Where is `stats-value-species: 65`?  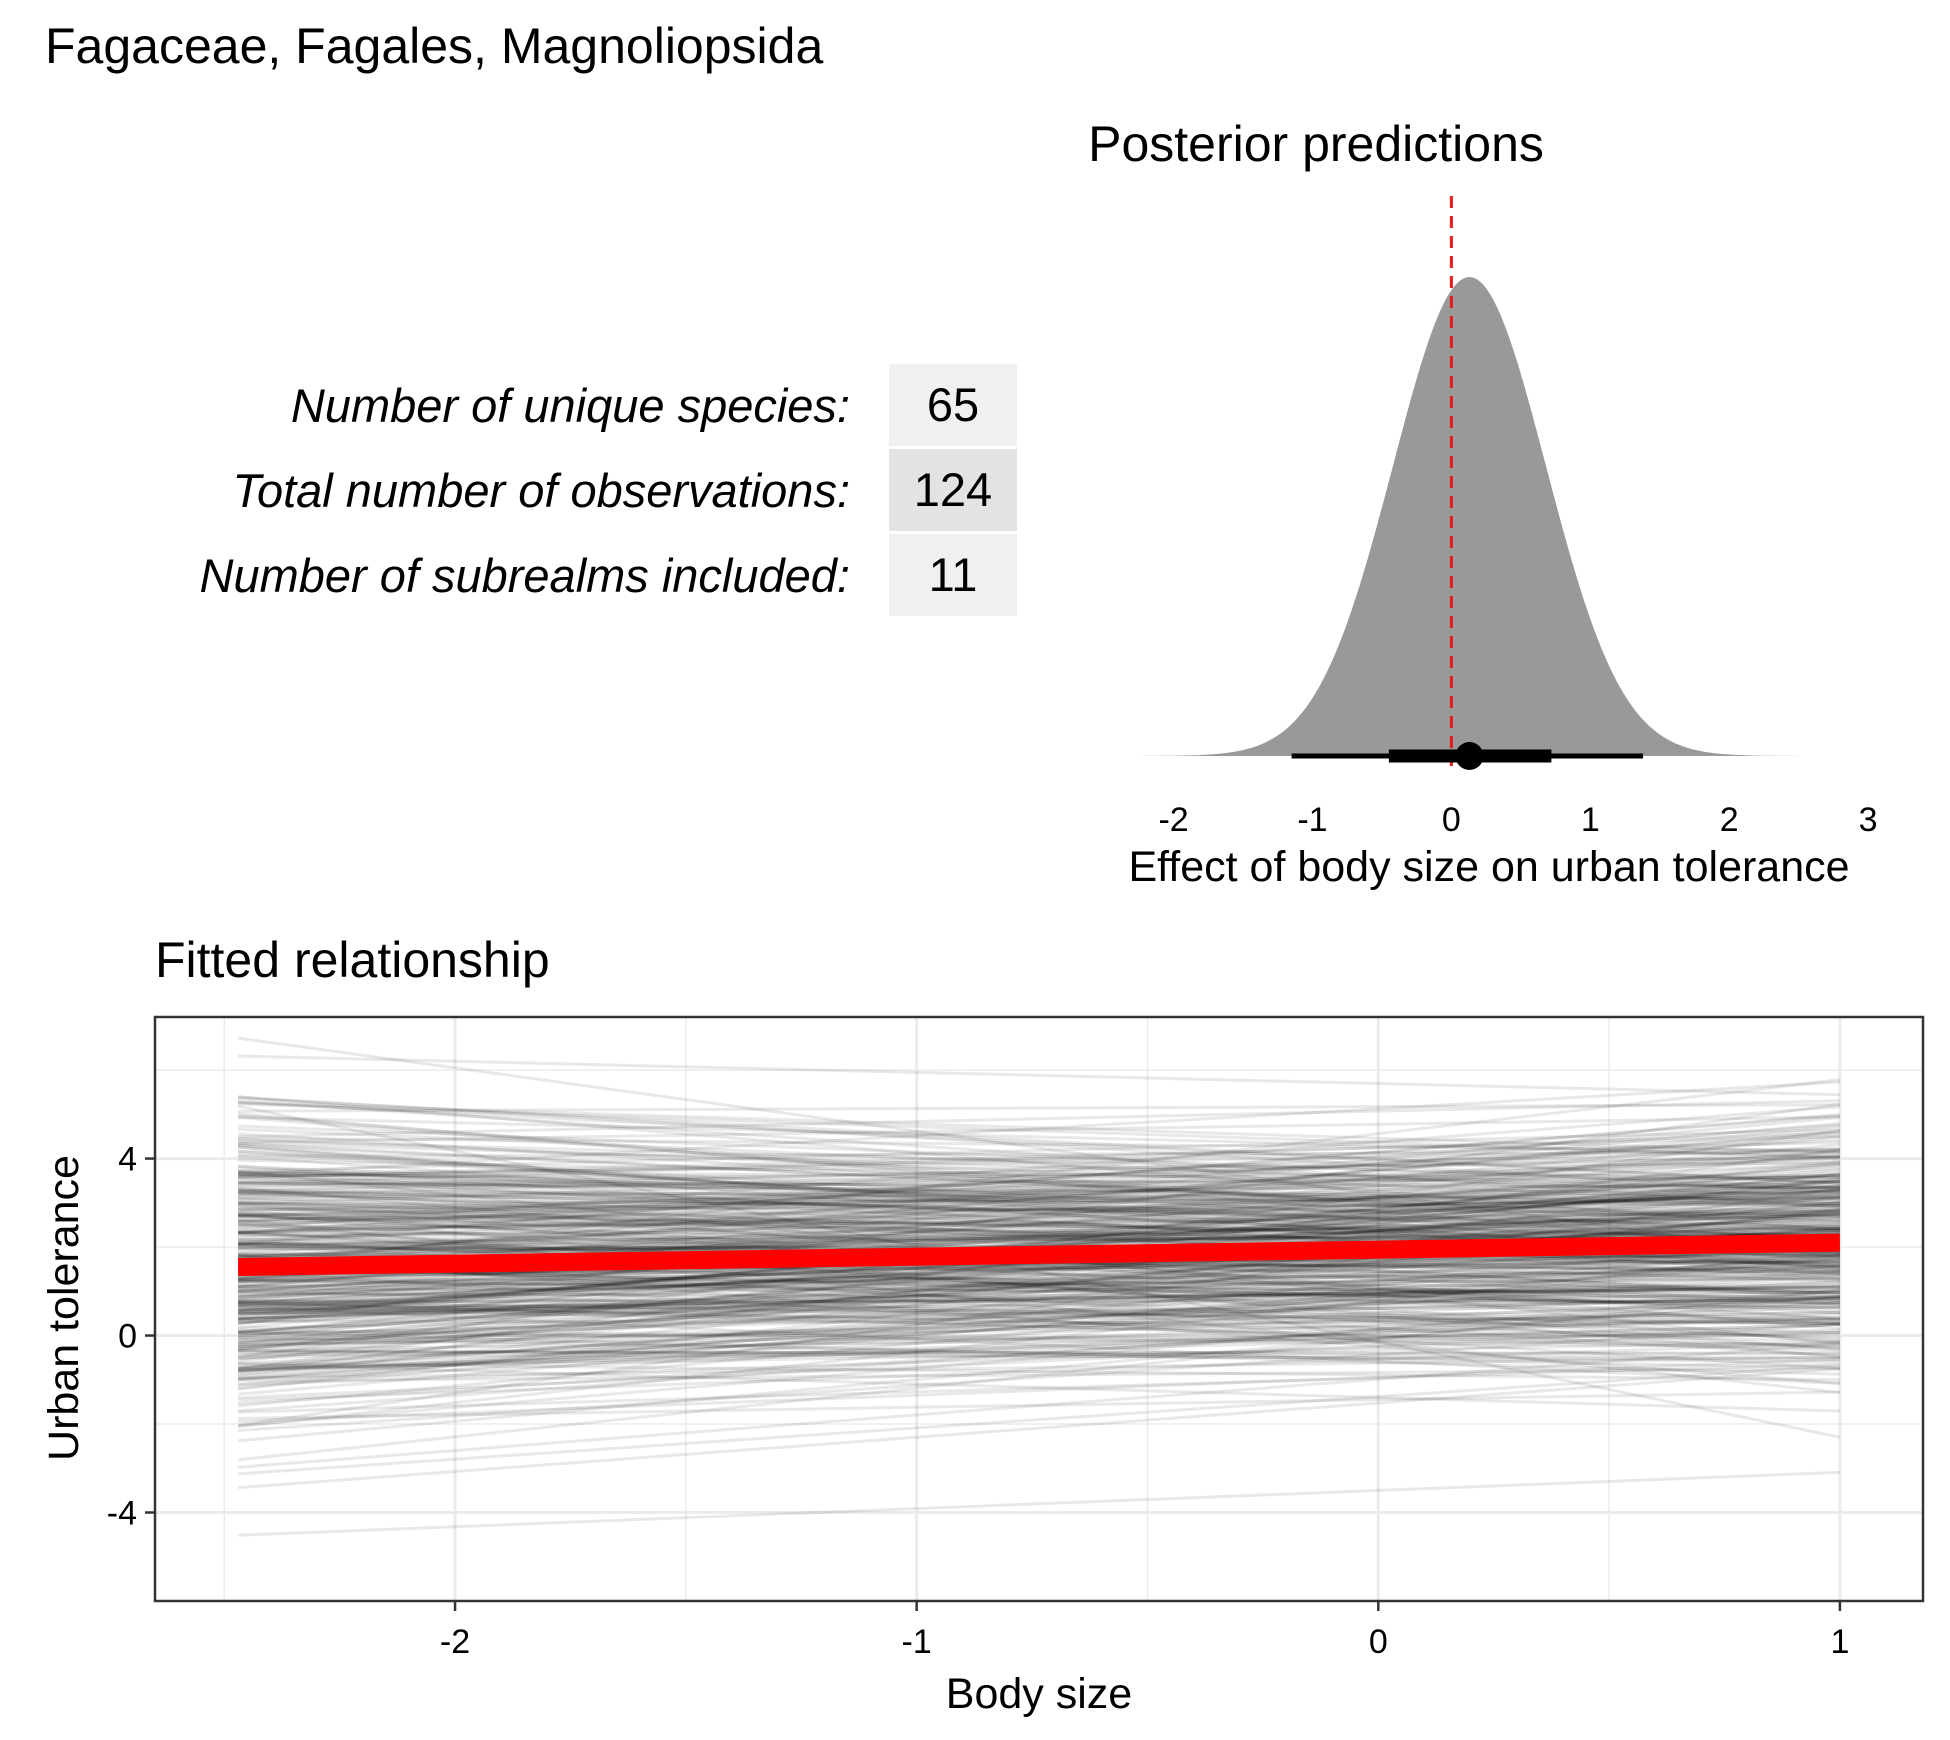 stats-value-species: 65 is located at coordinates (953, 405).